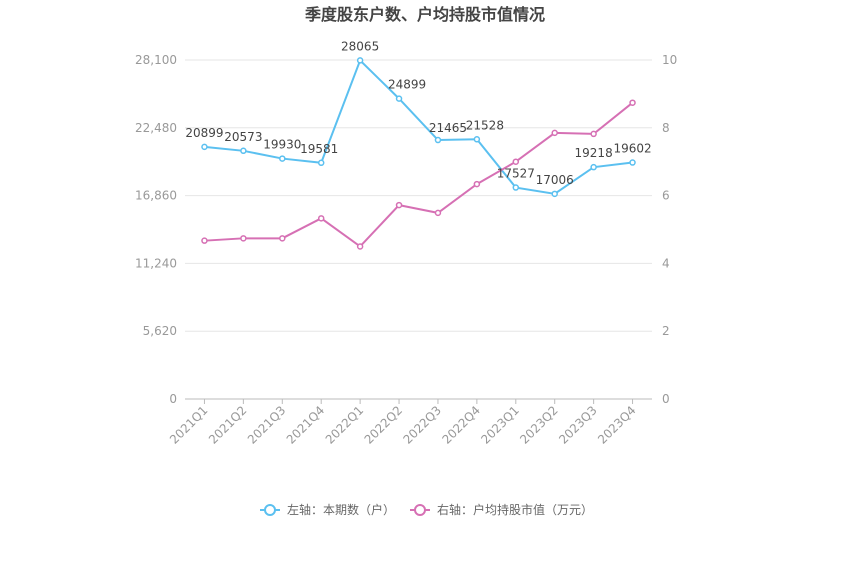 The width and height of the screenshot is (850, 574). I want to click on series-line-avg-holding-value, so click(419, 174).